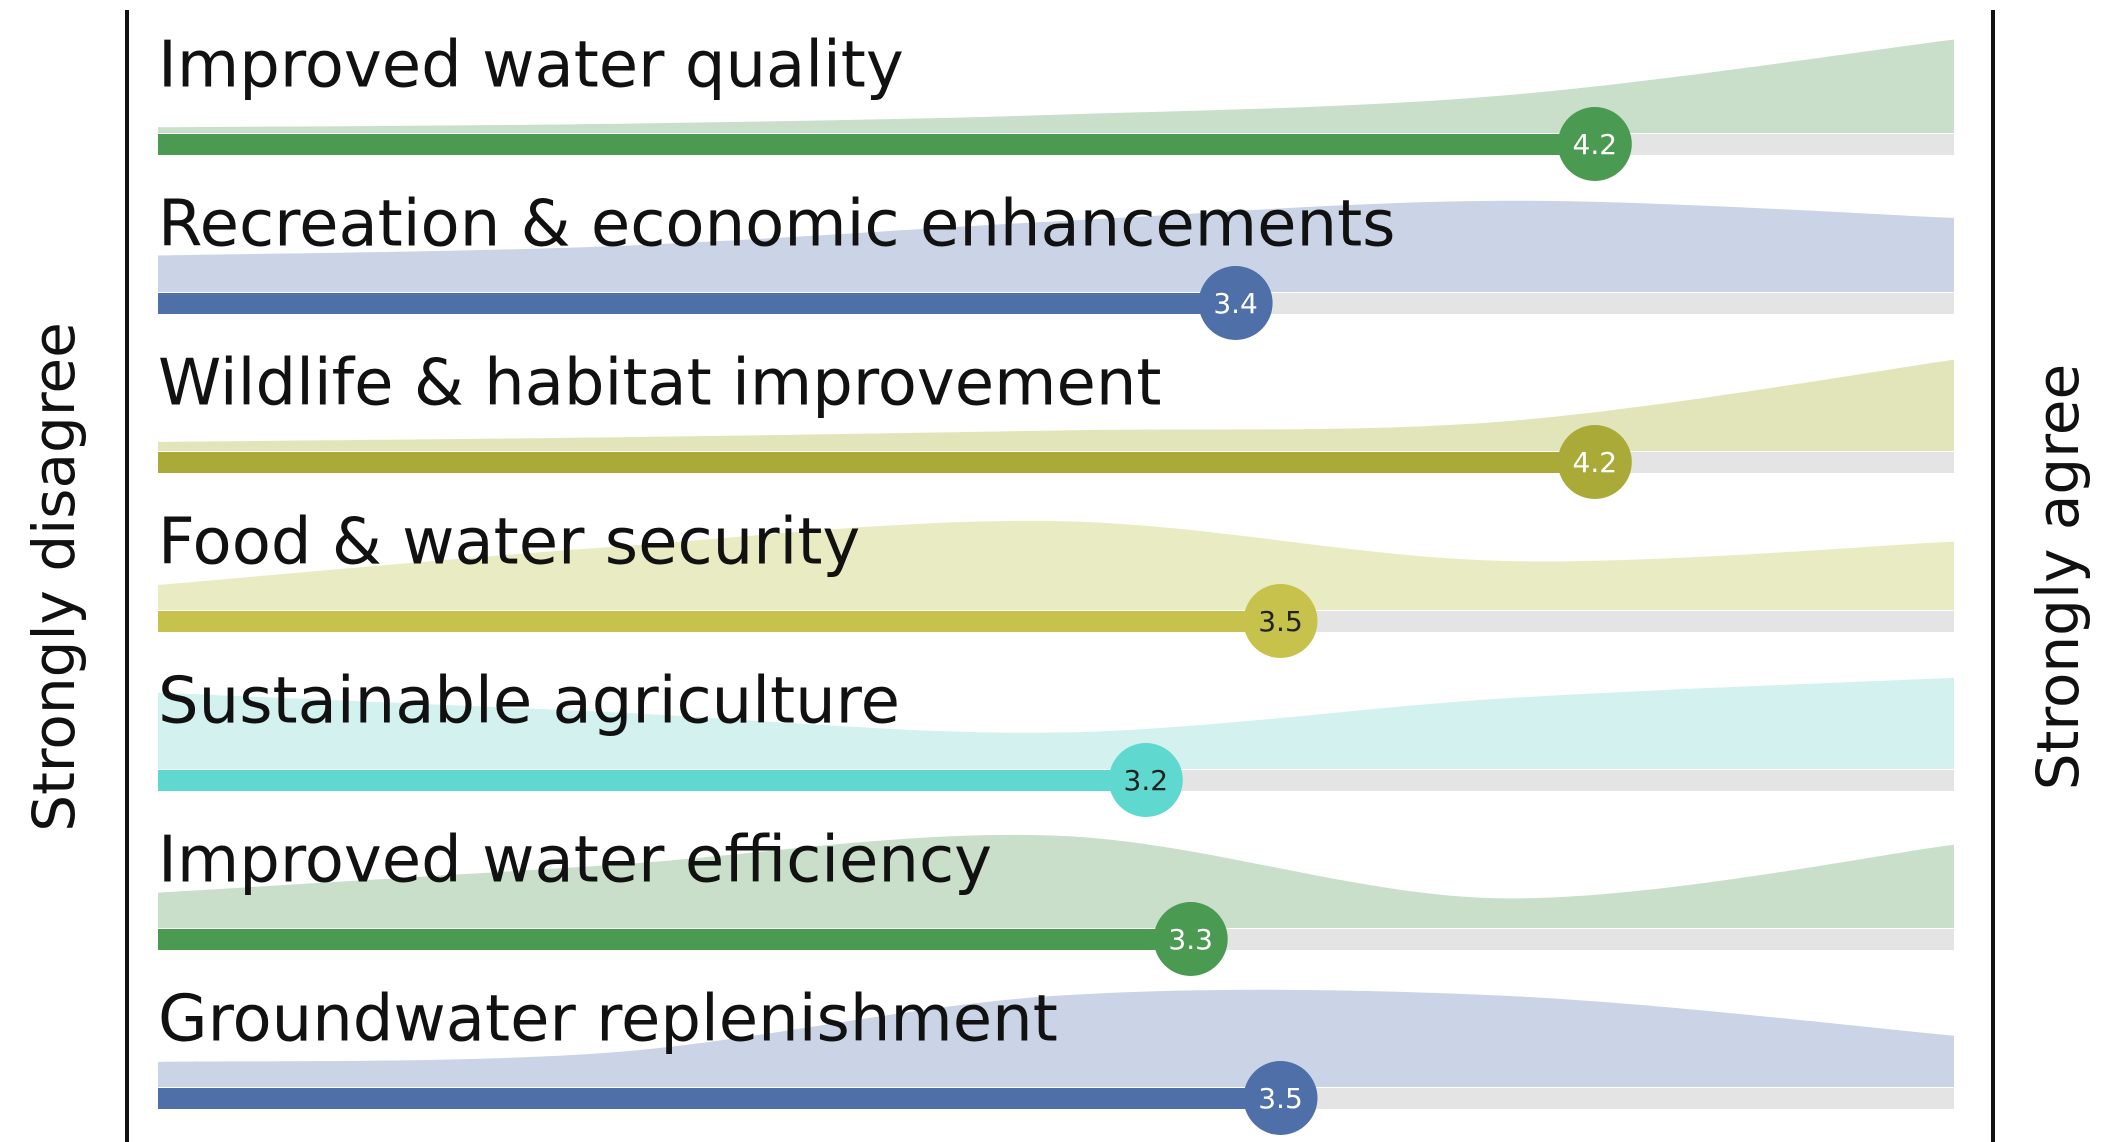 This screenshot has width=2104, height=1142. I want to click on mean-label: 3.4, so click(1235, 303).